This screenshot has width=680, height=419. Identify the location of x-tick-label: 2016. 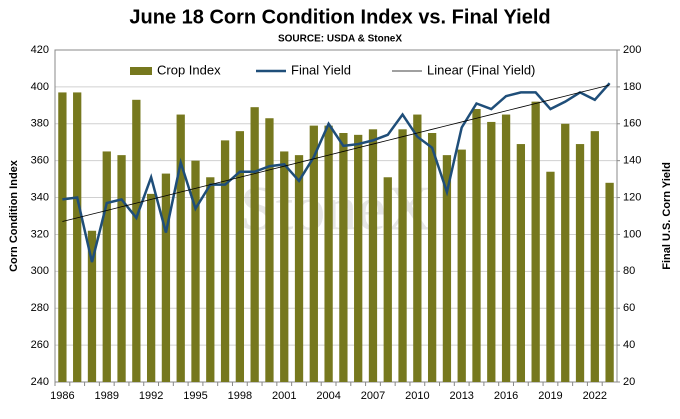
(506, 396).